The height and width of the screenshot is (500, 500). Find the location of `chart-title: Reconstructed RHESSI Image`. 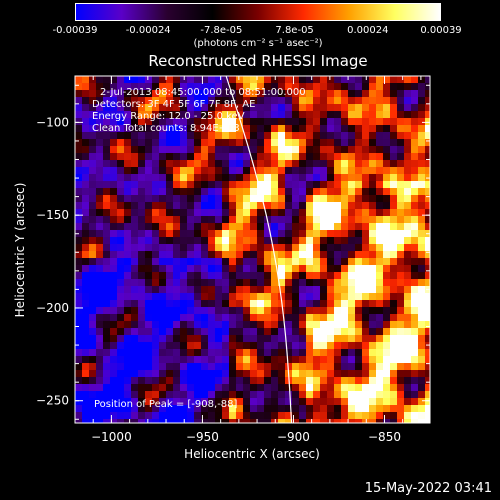

chart-title: Reconstructed RHESSI Image is located at coordinates (258, 61).